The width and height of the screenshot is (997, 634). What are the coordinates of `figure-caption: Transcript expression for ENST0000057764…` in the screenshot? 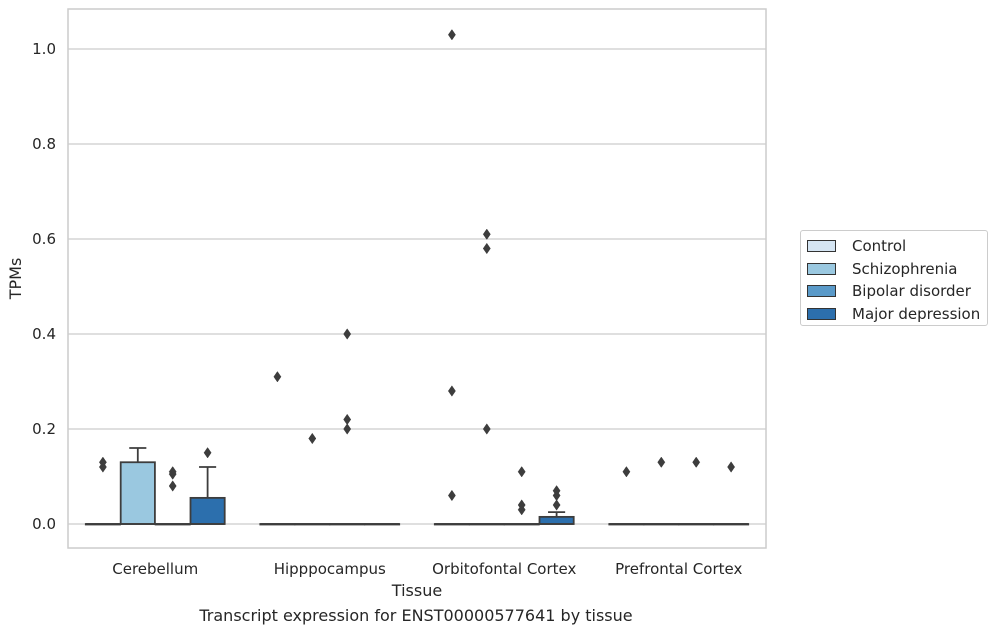 It's located at (416, 615).